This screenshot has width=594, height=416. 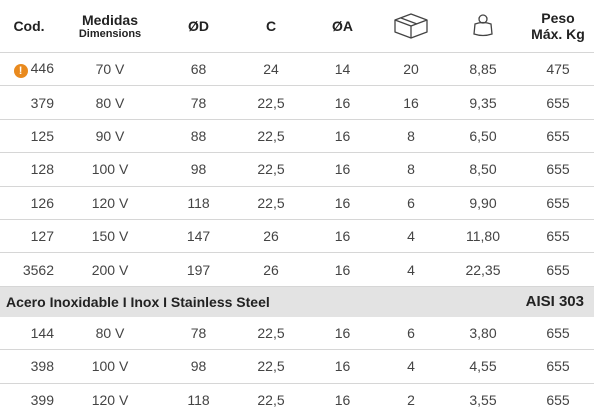 I want to click on cell-medidas: 150 V, so click(x=110, y=236).